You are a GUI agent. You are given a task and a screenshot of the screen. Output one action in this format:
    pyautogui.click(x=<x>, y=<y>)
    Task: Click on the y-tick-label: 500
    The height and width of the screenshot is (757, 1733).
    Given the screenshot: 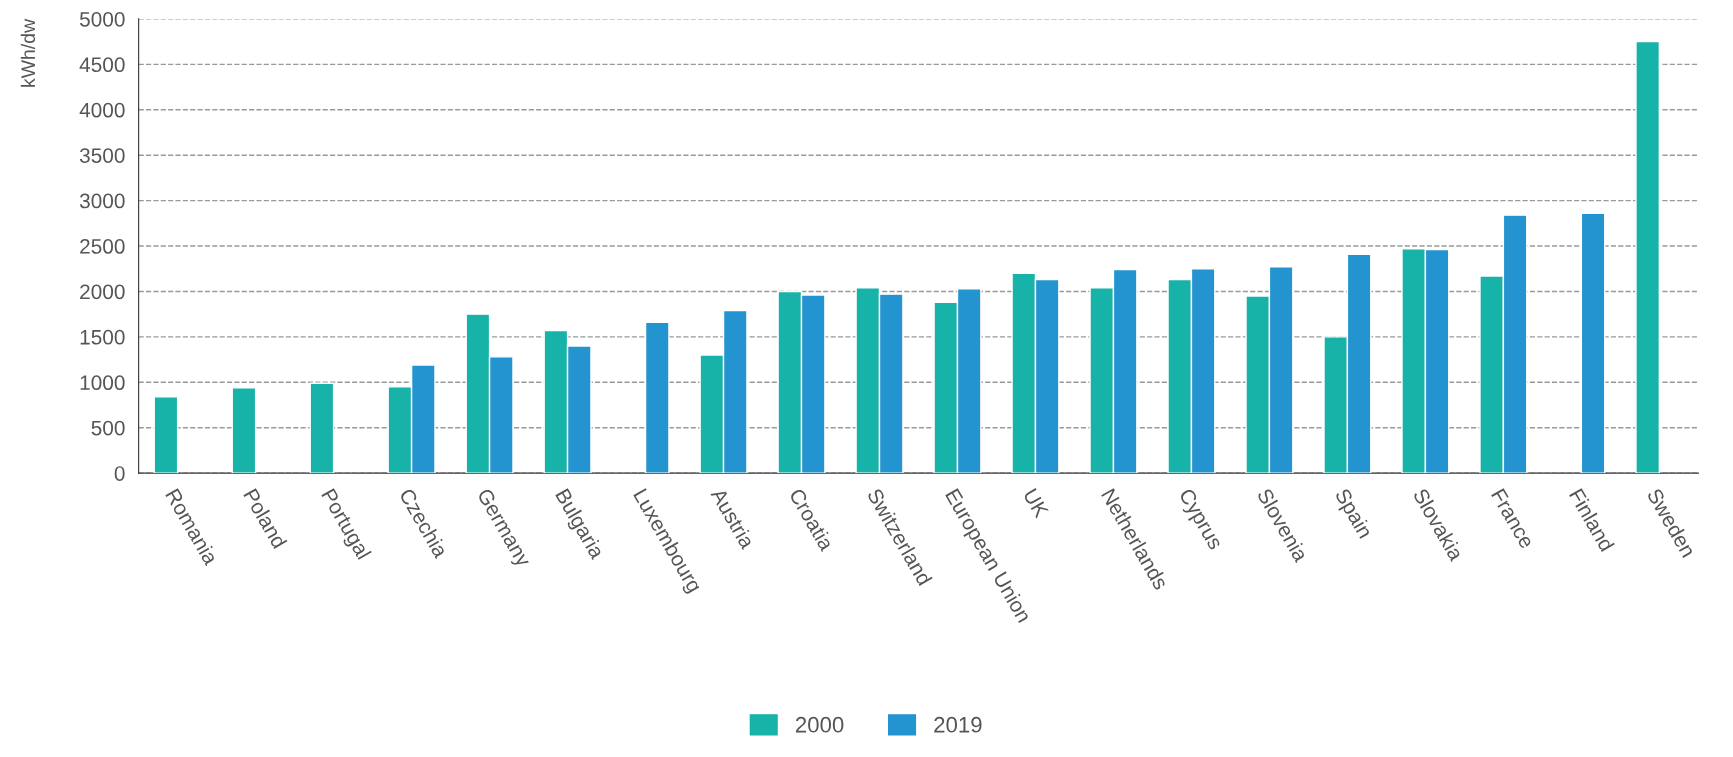 What is the action you would take?
    pyautogui.click(x=108, y=428)
    